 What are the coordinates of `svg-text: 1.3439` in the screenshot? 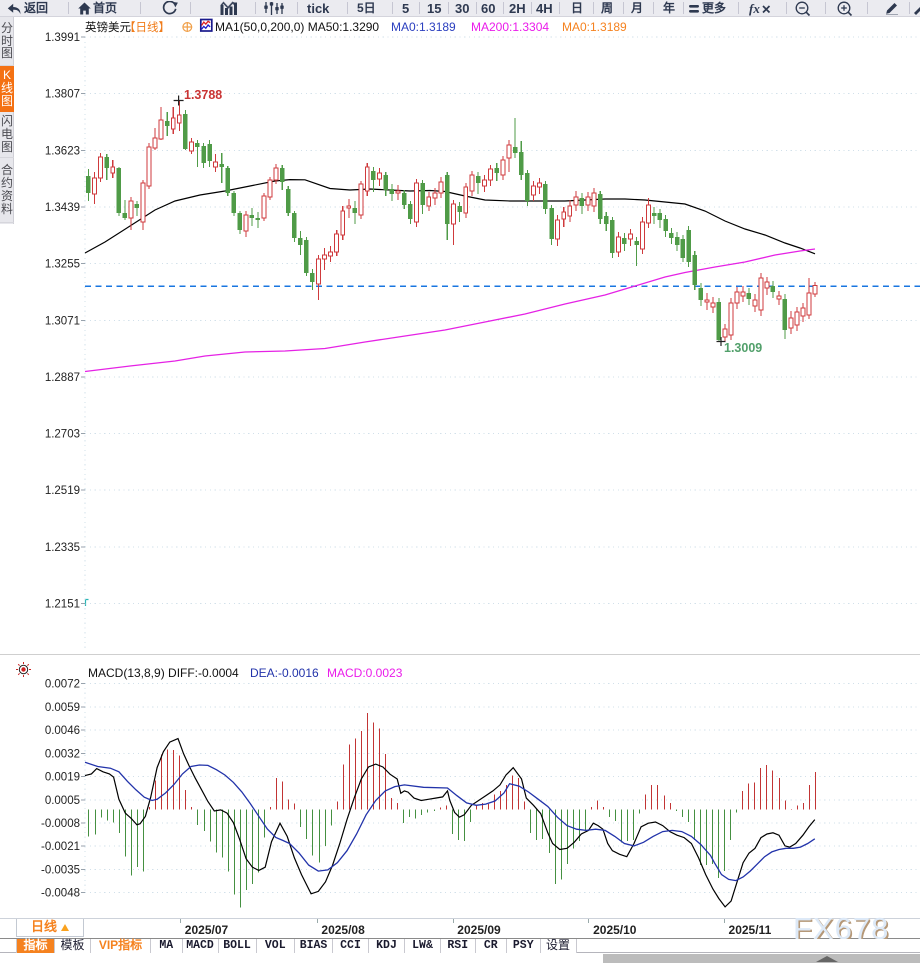 It's located at (62, 208).